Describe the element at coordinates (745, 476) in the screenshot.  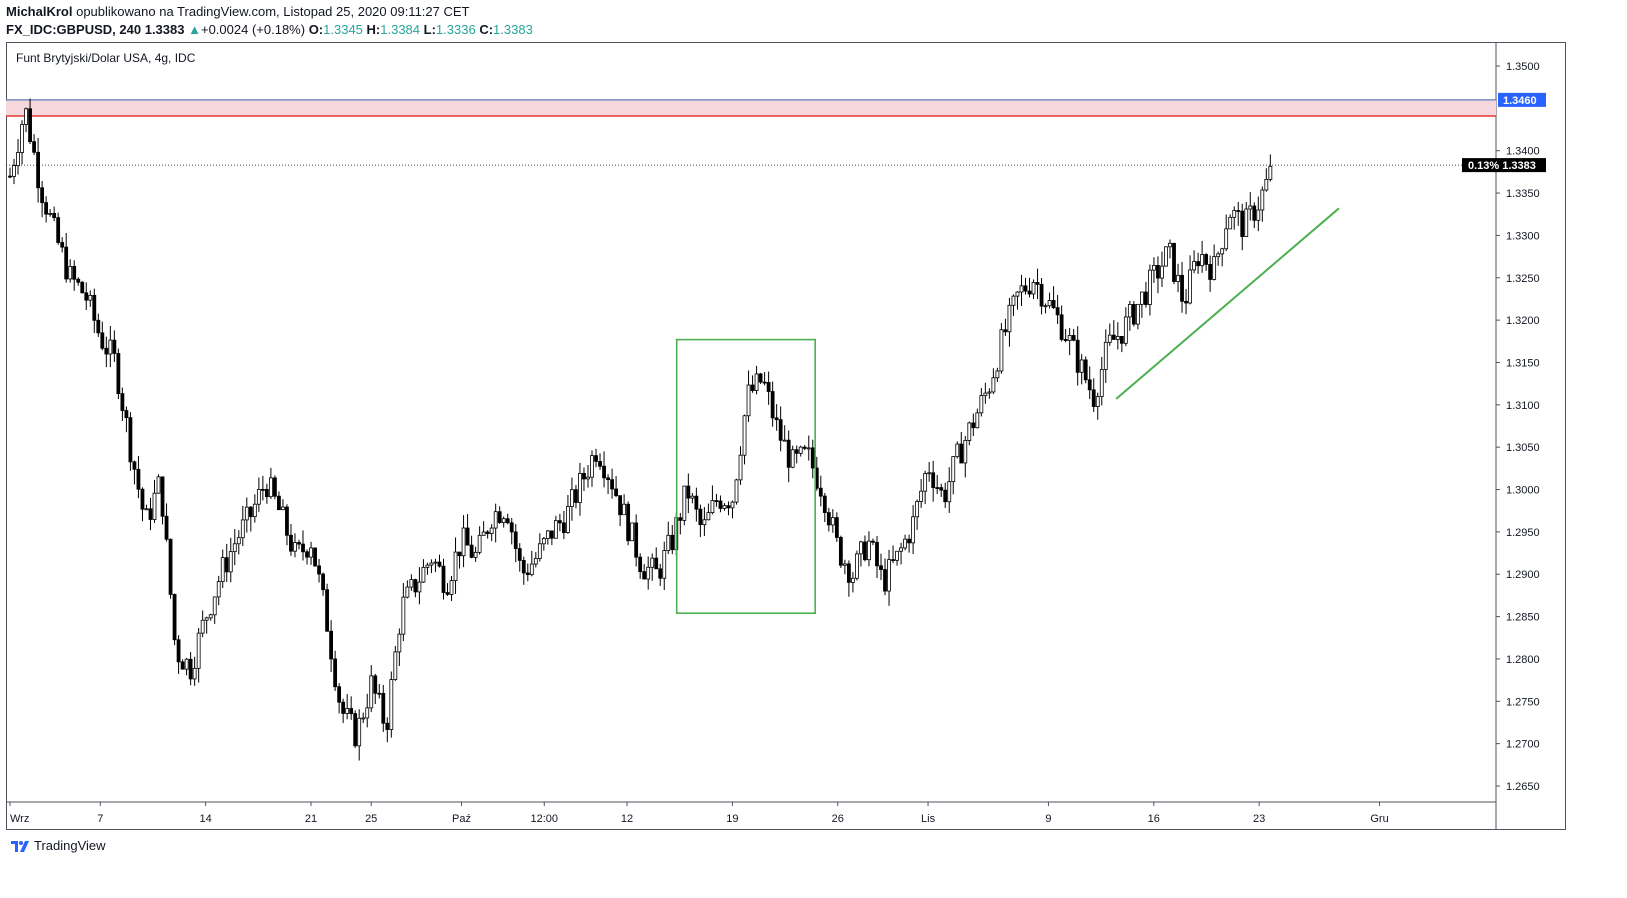
I see `consolidation-box` at that location.